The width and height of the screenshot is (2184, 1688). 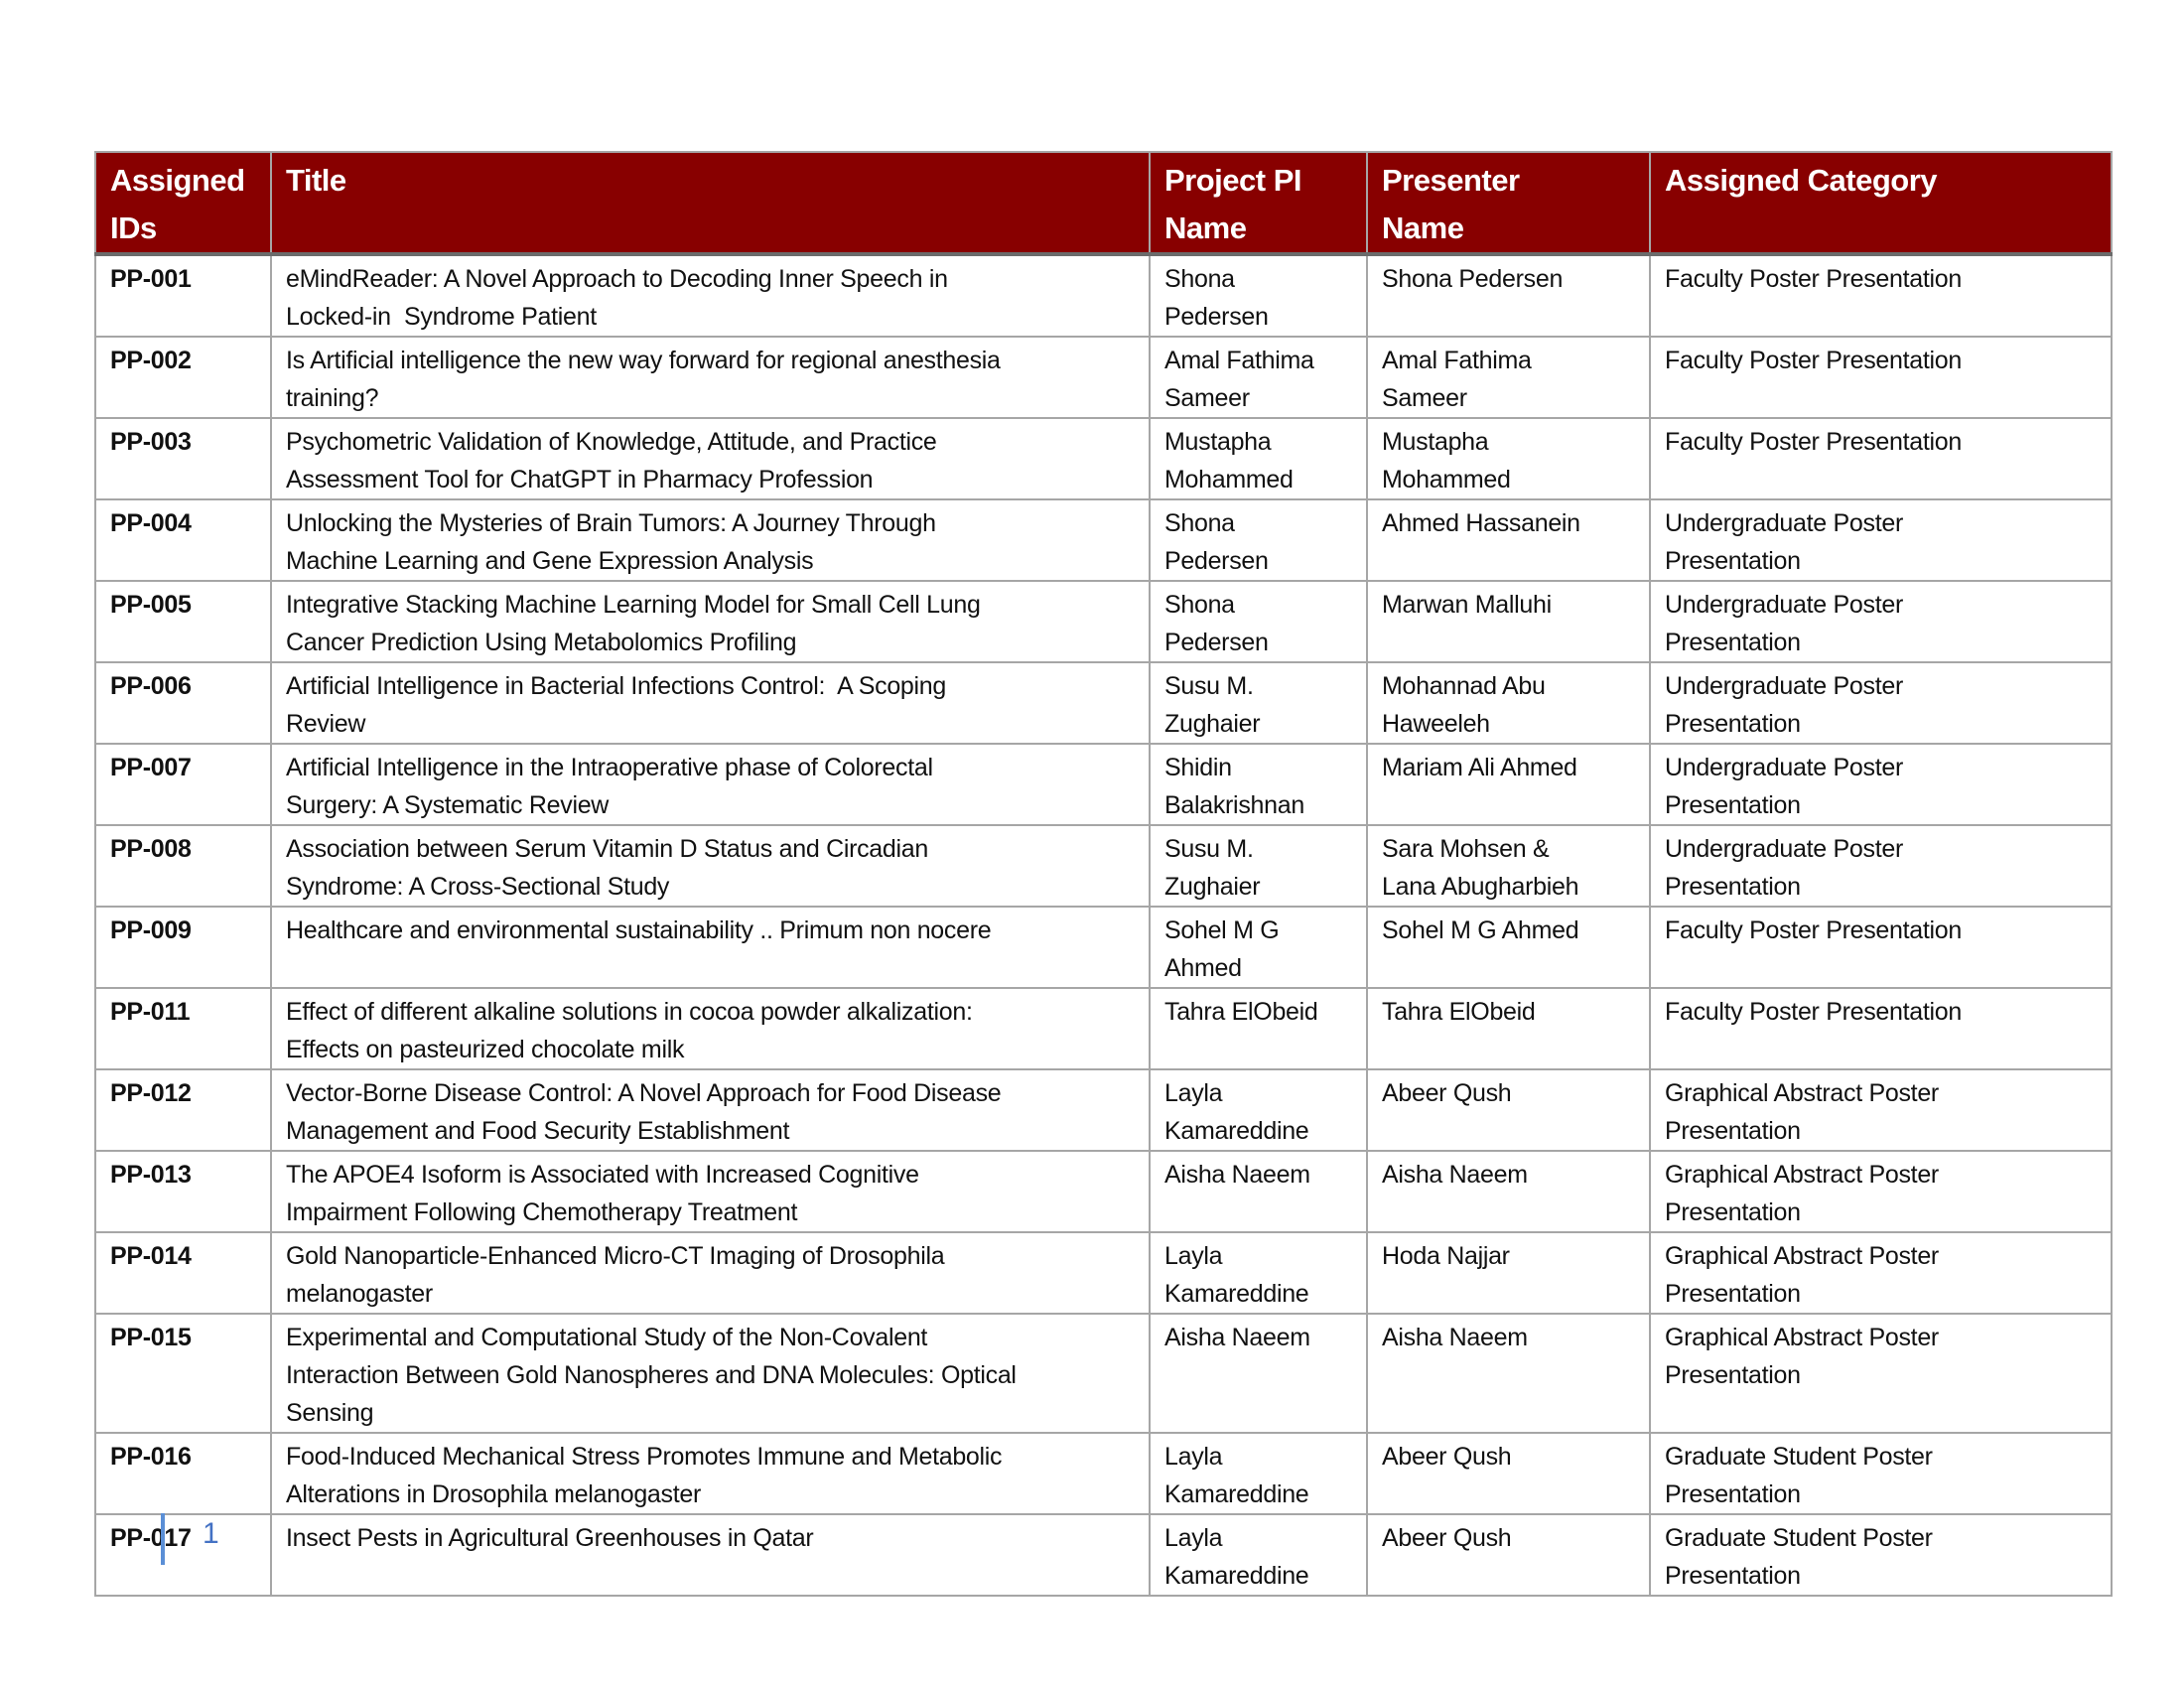 What do you see at coordinates (183, 1191) in the screenshot?
I see `cell-id: PP-013` at bounding box center [183, 1191].